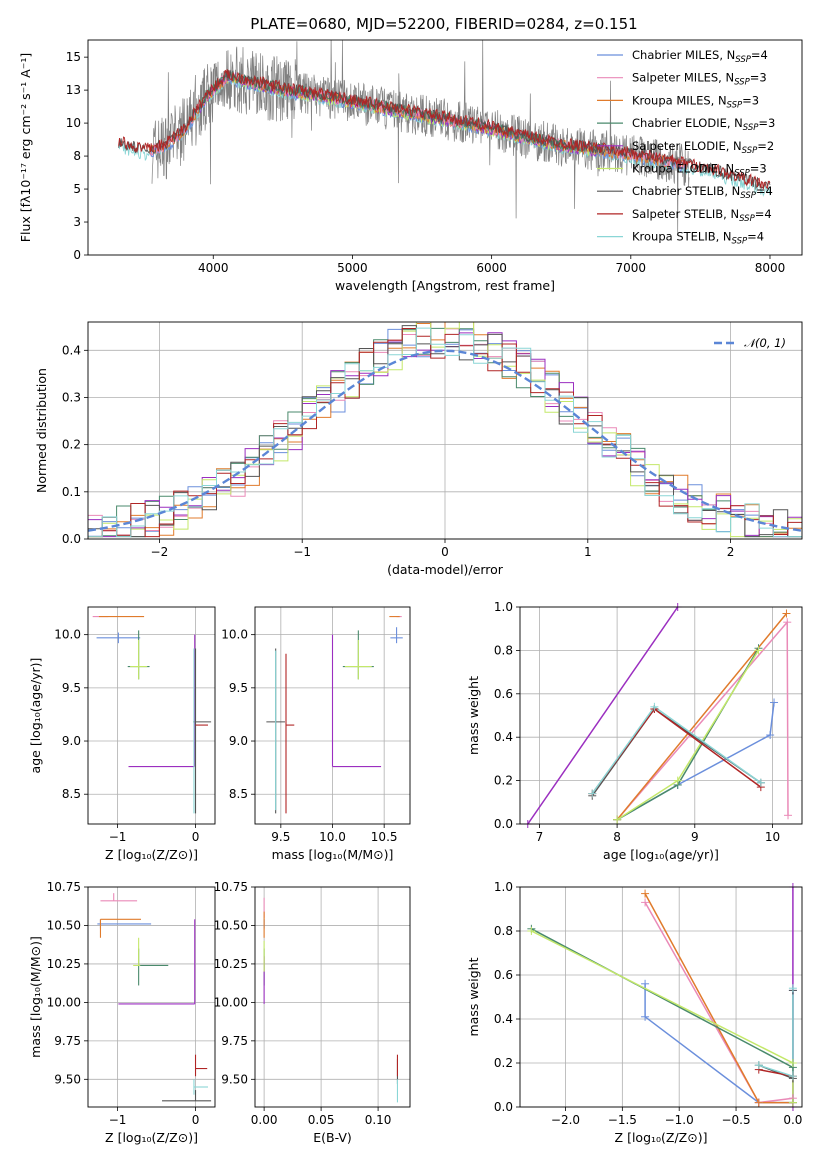  What do you see at coordinates (491, 268) in the screenshot?
I see `x-tick-label: 6000` at bounding box center [491, 268].